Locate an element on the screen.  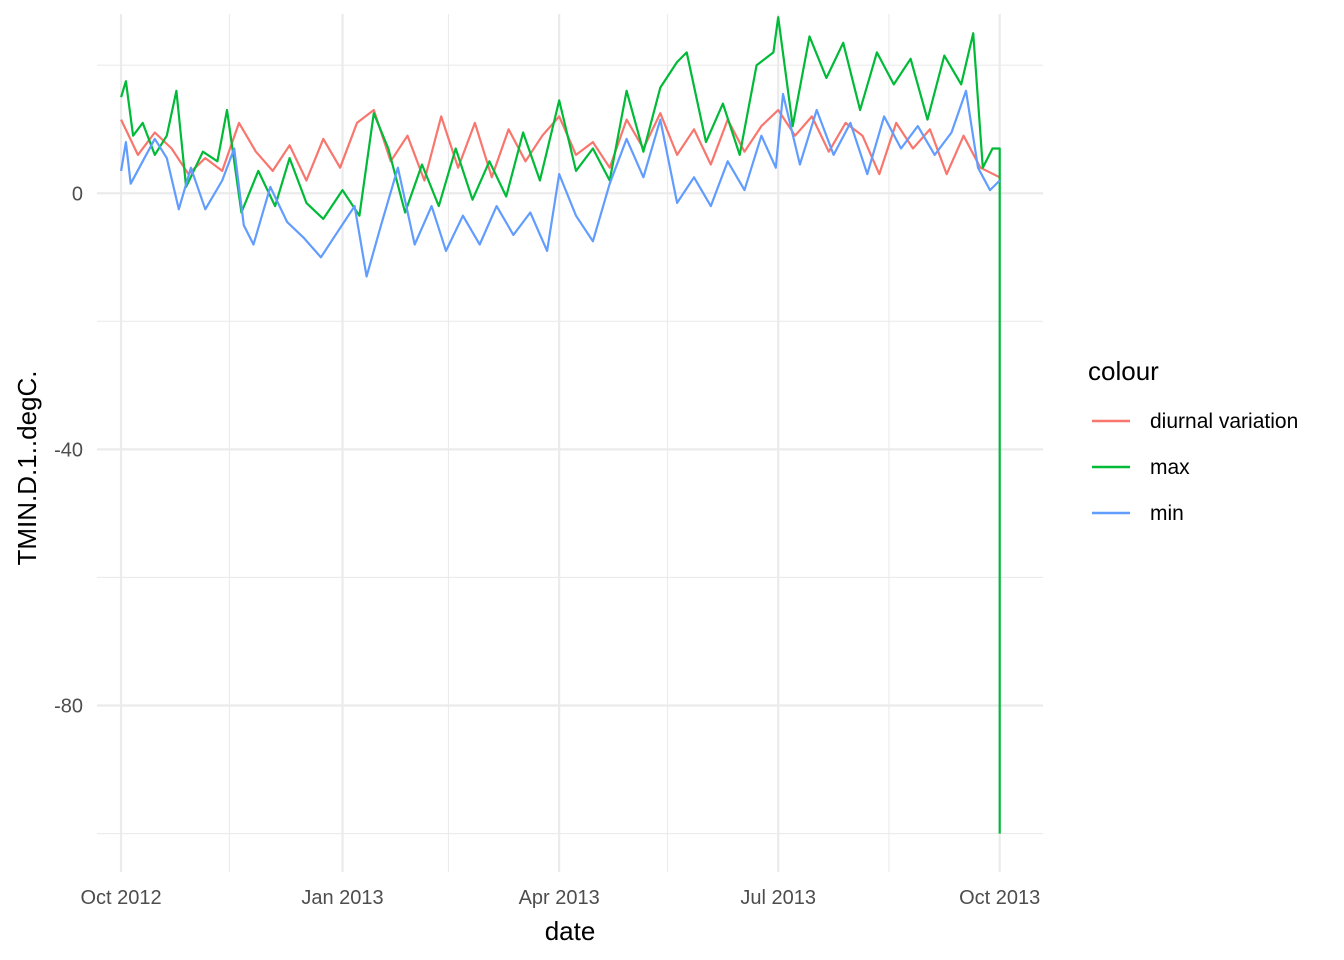
x-tick-label: Oct 2013 is located at coordinates (999, 898).